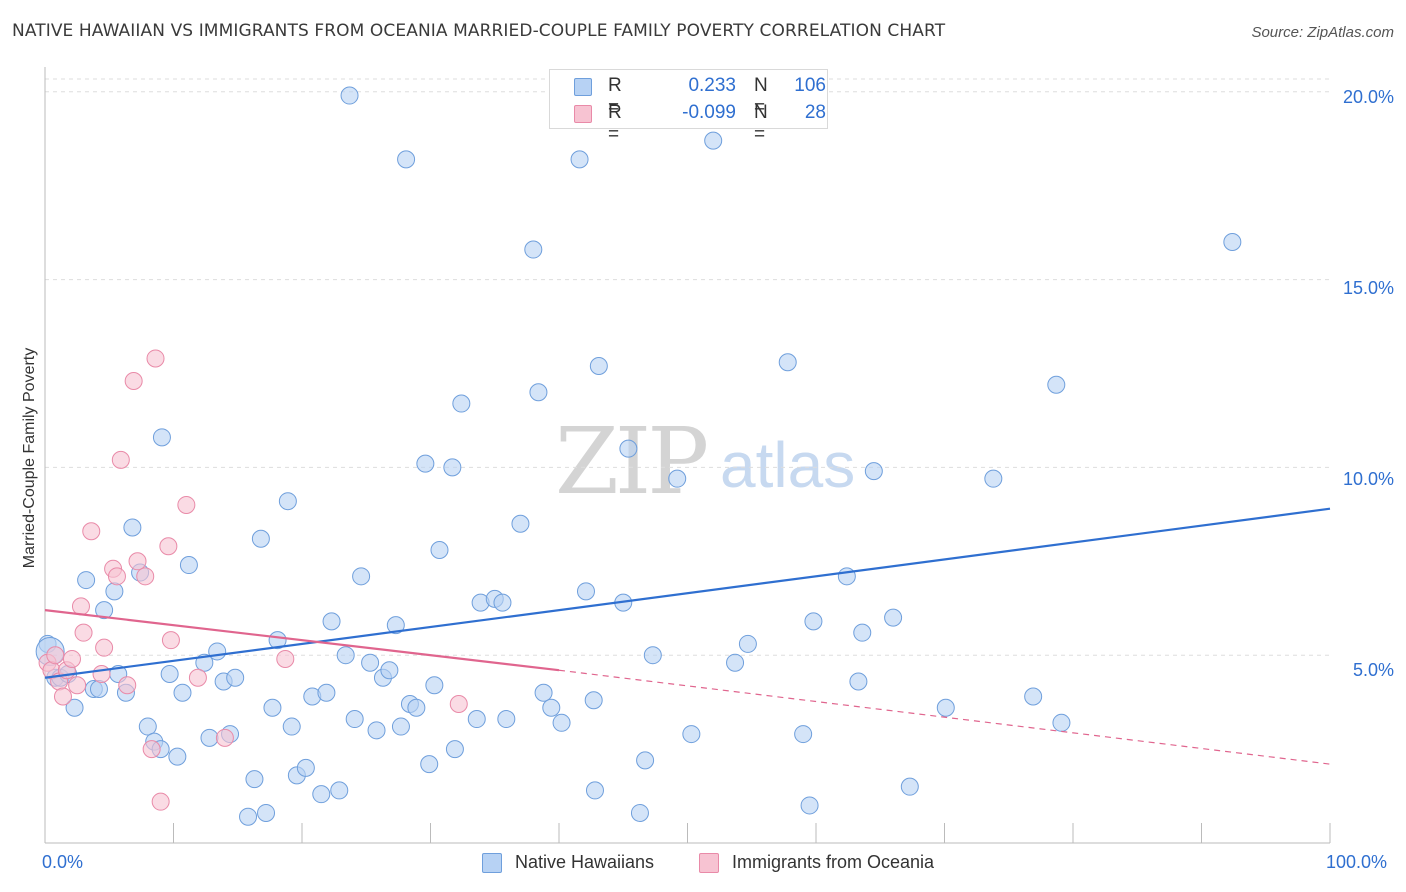 This screenshot has height=892, width=1406. I want to click on x-tick-label-max: 100.0%, so click(1357, 862).